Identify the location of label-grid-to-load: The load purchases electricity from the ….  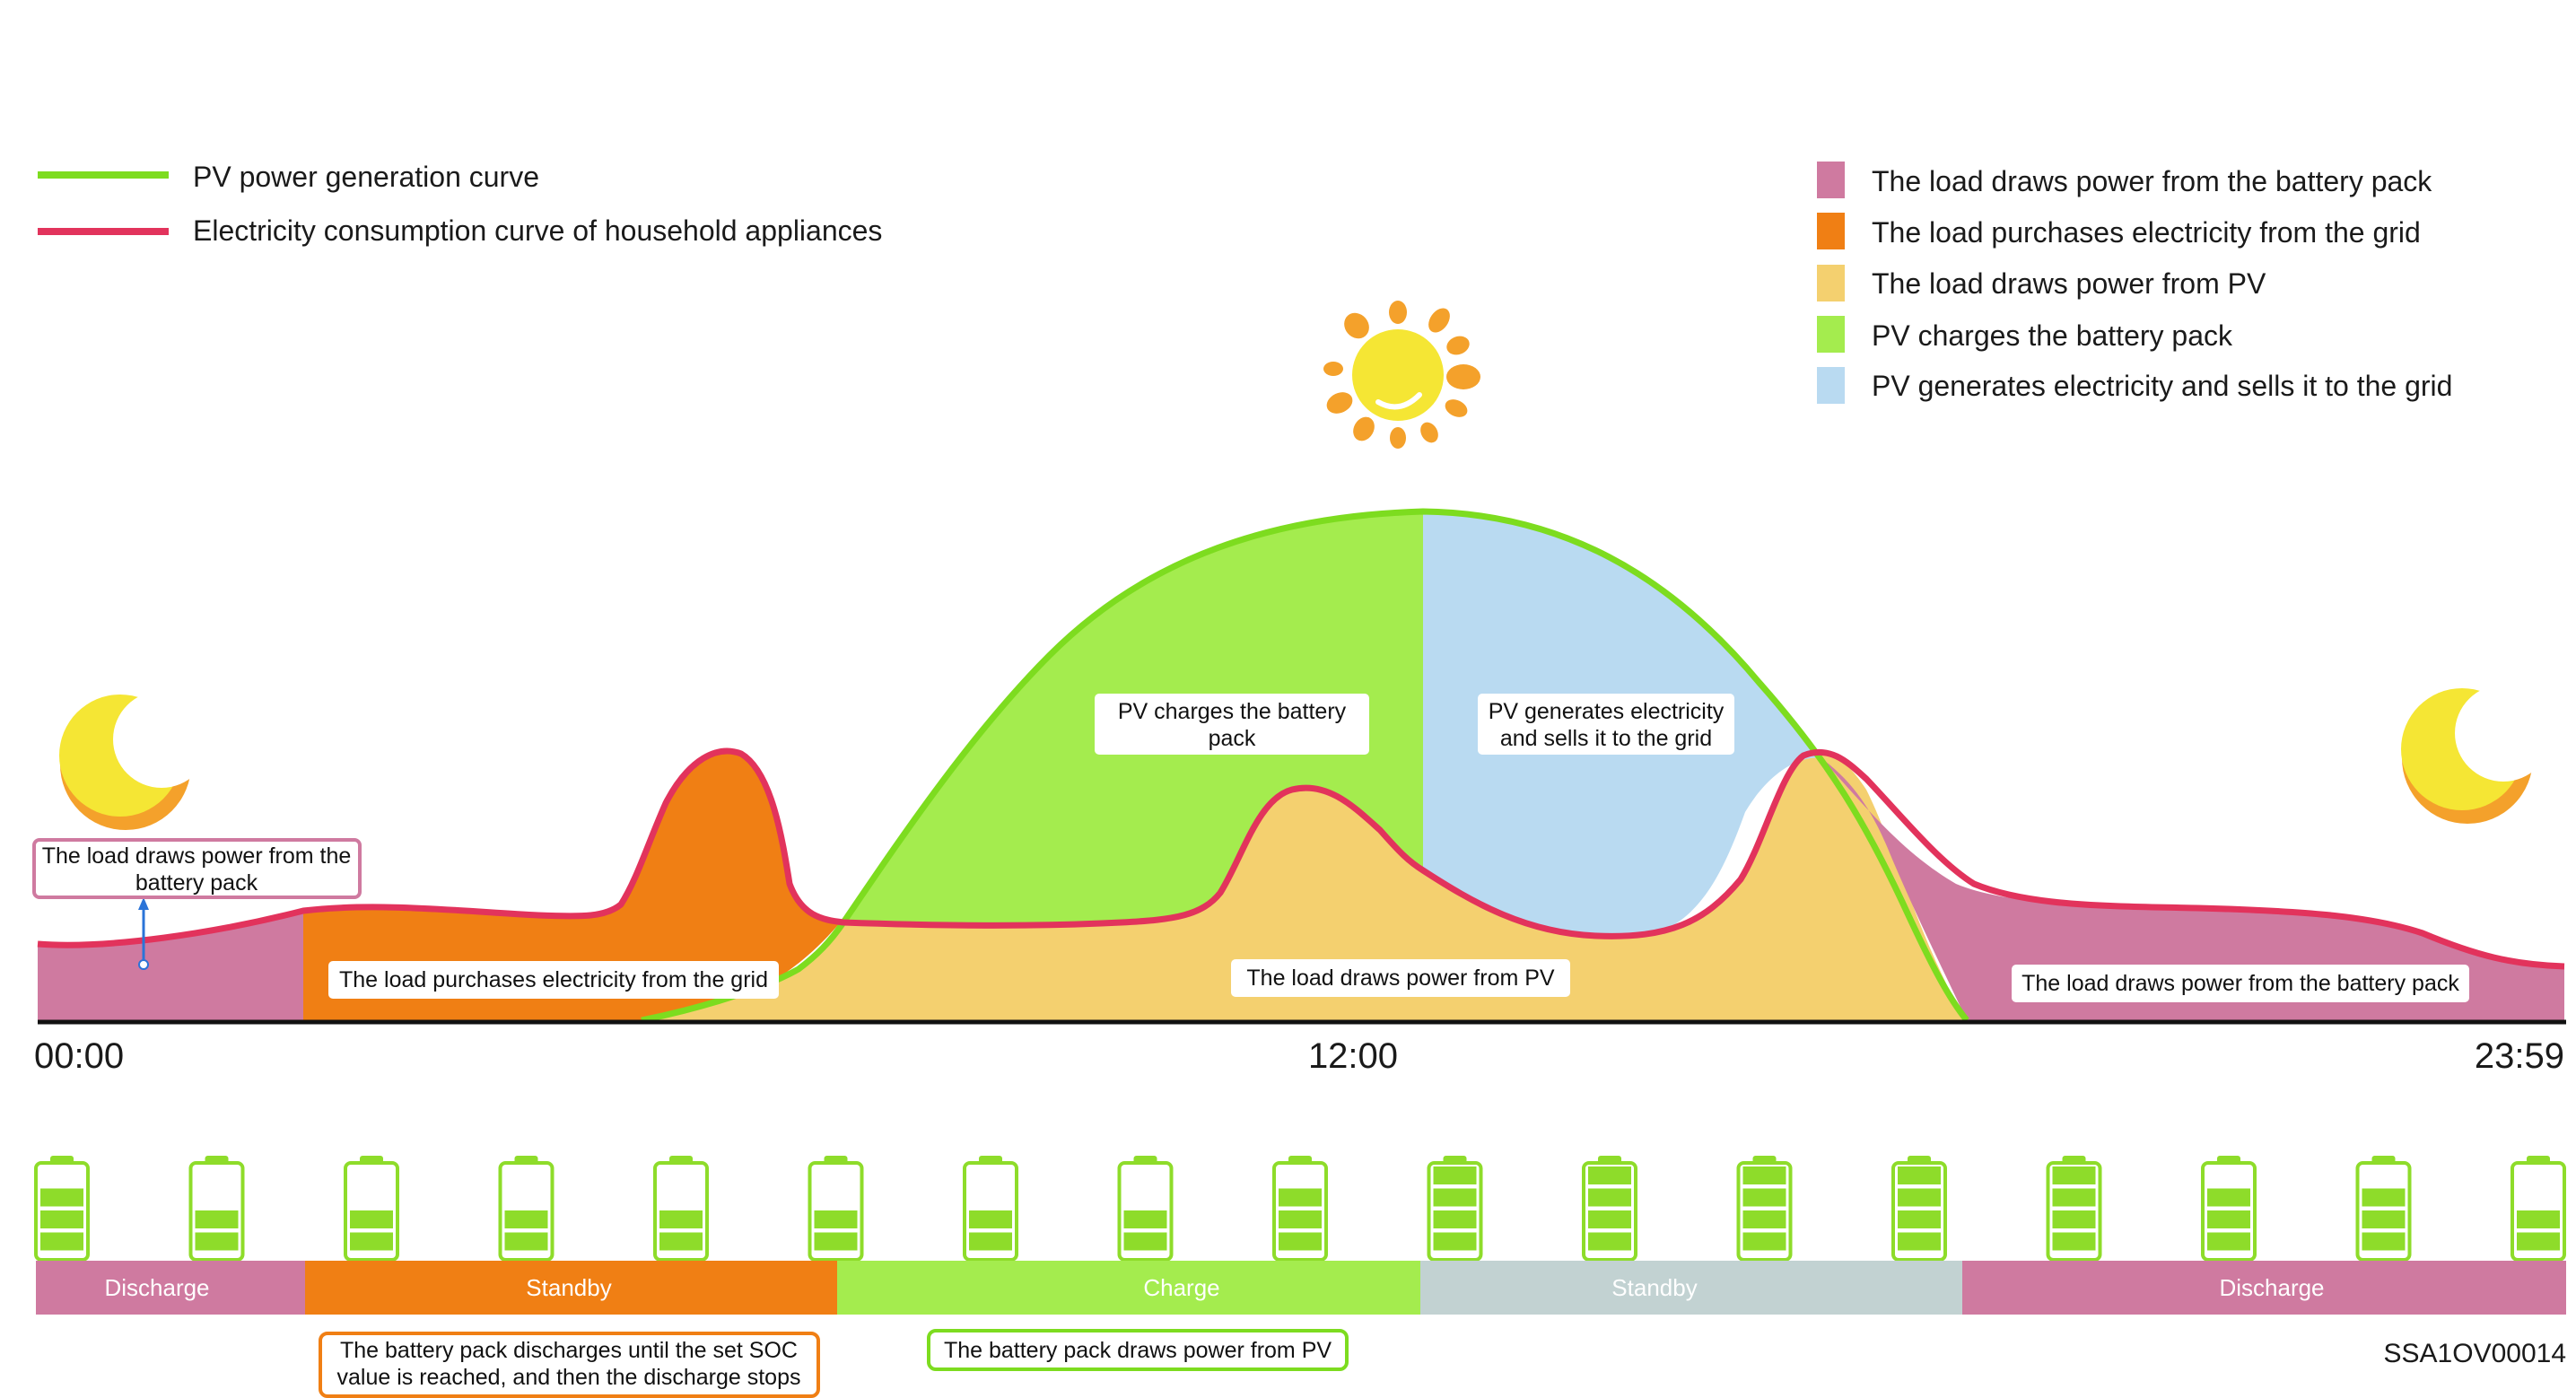
(554, 980).